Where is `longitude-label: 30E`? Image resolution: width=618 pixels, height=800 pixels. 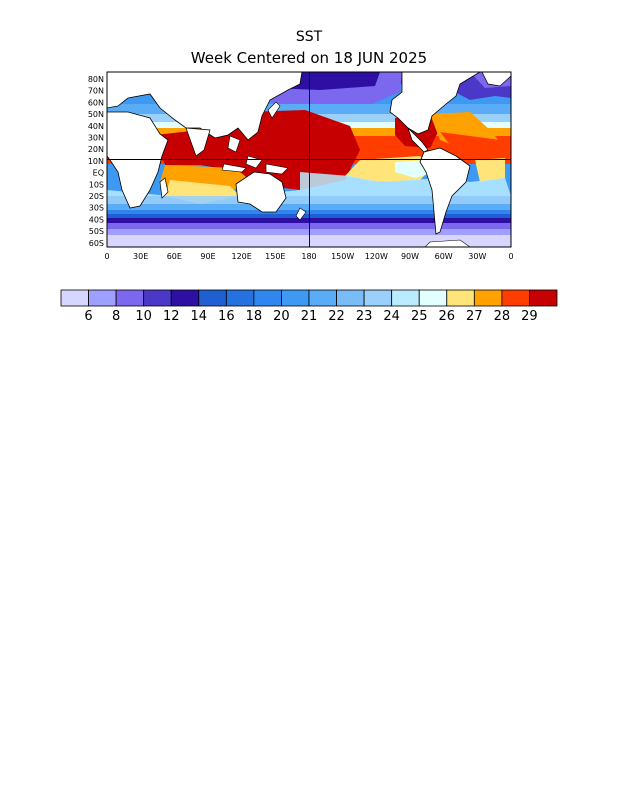 longitude-label: 30E is located at coordinates (140, 256).